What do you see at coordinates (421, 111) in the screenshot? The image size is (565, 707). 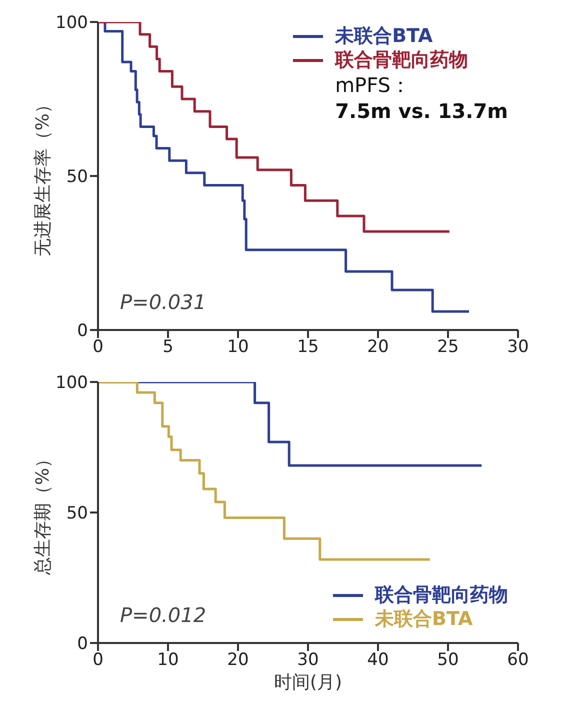 I see `annotation: 7.5m vs. 13.7m` at bounding box center [421, 111].